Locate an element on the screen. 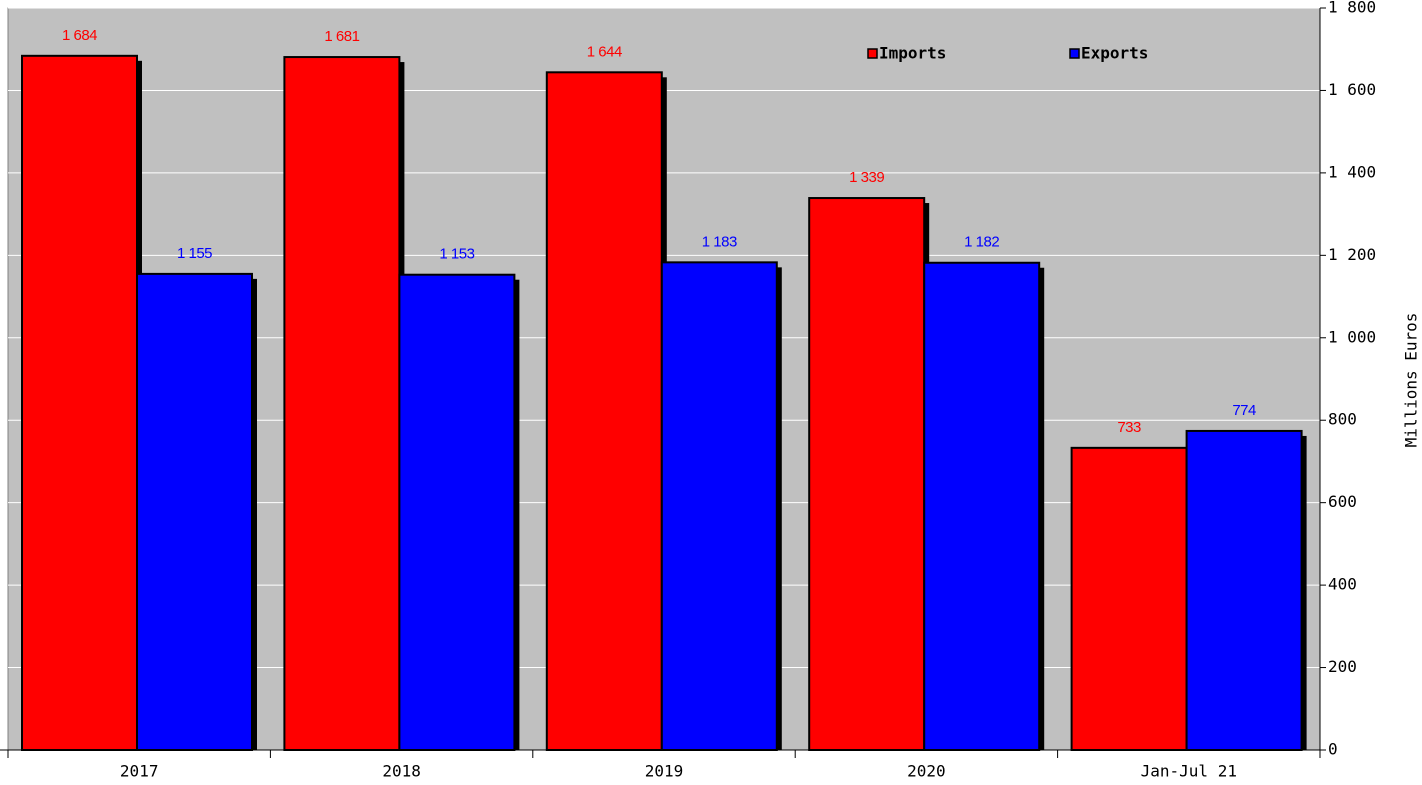  x-tick-label: Jan-Jul 21 is located at coordinates (1189, 771).